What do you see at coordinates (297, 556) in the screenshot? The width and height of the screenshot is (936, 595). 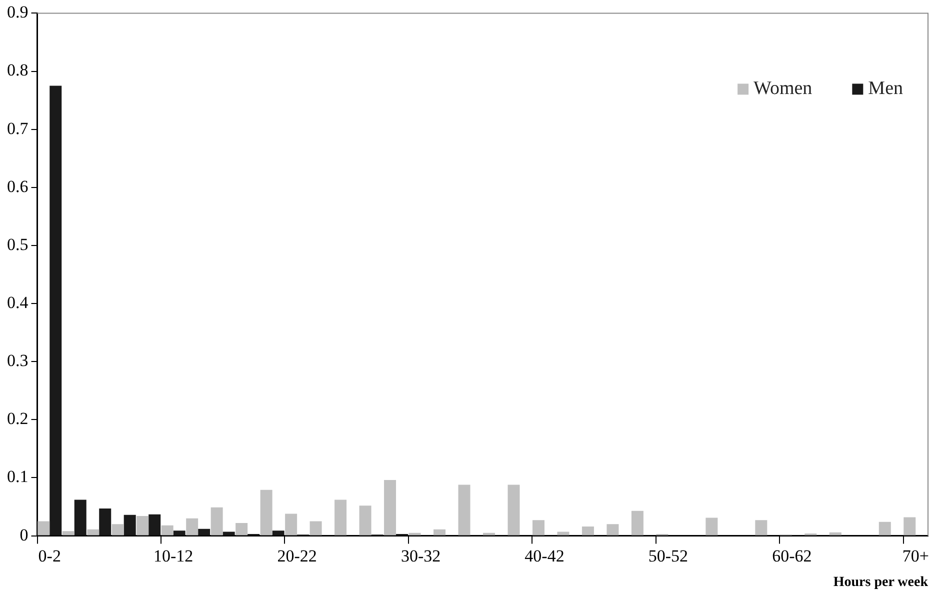 I see `x-tick-label: 20-22` at bounding box center [297, 556].